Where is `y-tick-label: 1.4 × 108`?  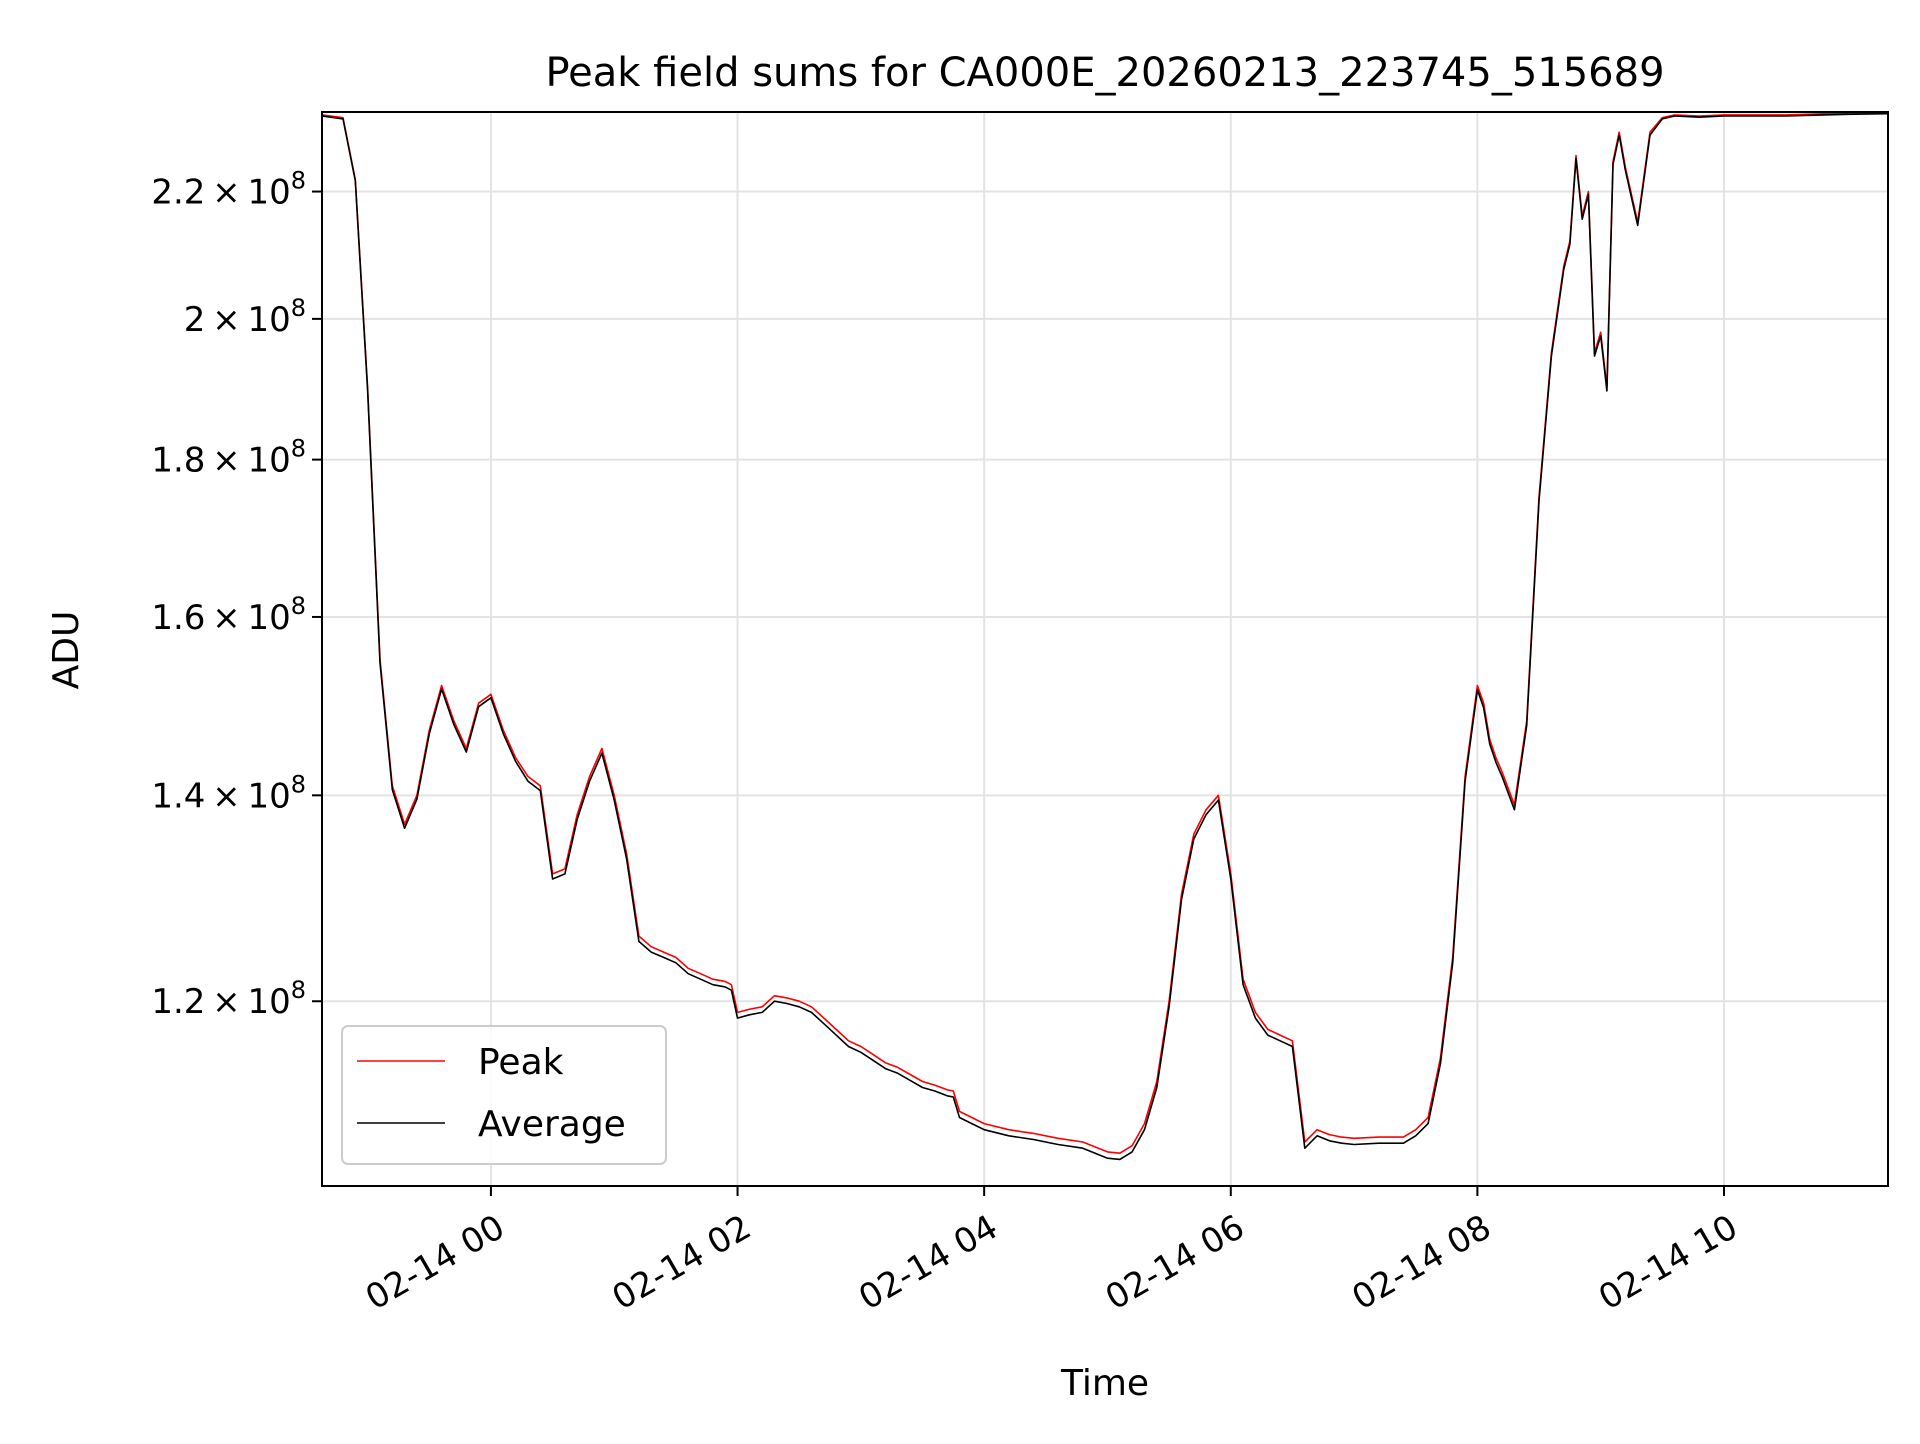 y-tick-label: 1.4 × 108 is located at coordinates (228, 793).